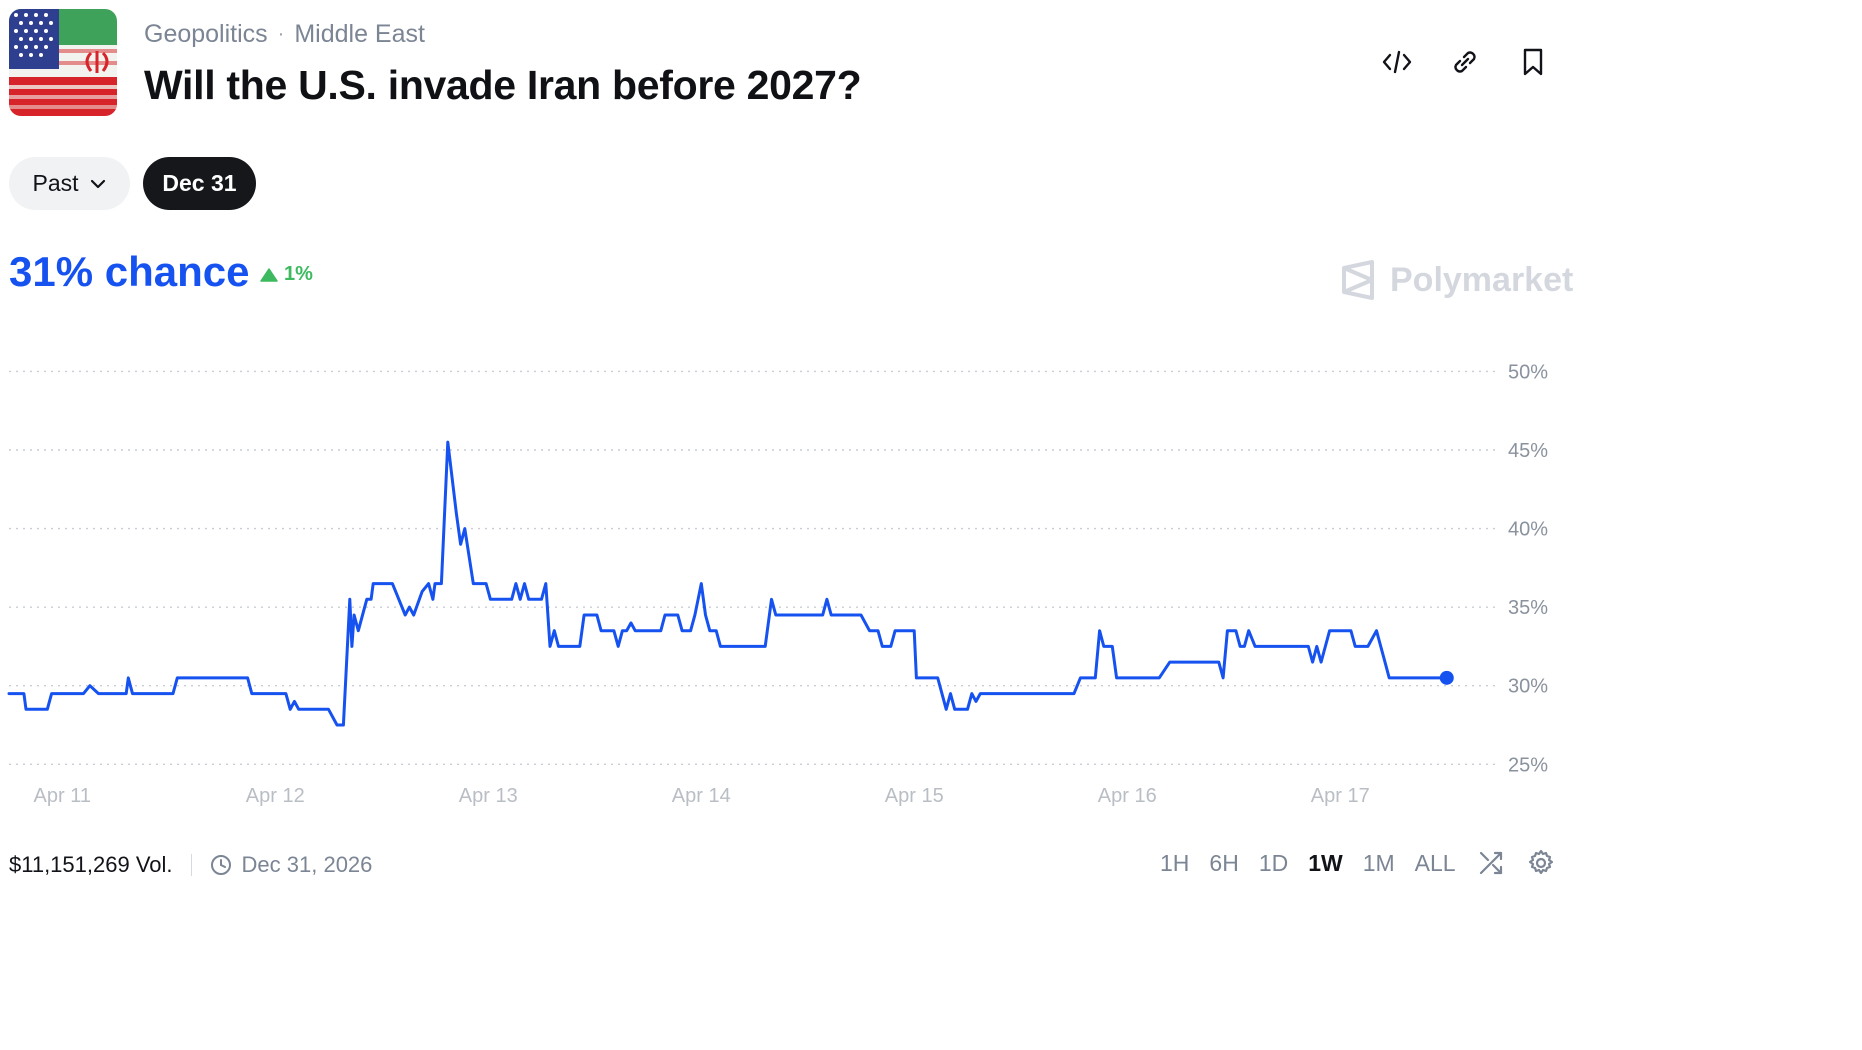  Describe the element at coordinates (1435, 862) in the screenshot. I see `range-all: ALL` at that location.